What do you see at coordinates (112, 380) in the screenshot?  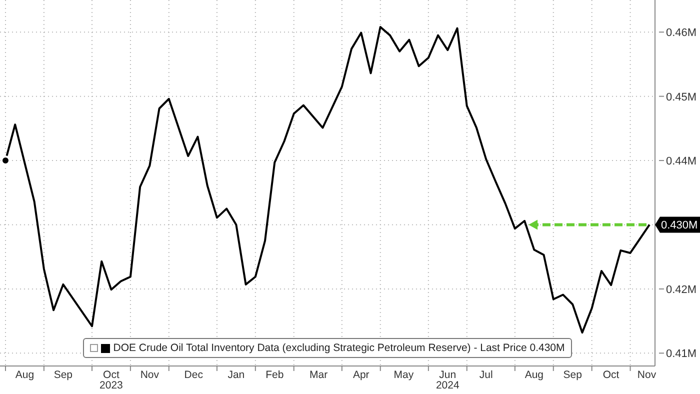 I see `x-tick-label: Oct 2023` at bounding box center [112, 380].